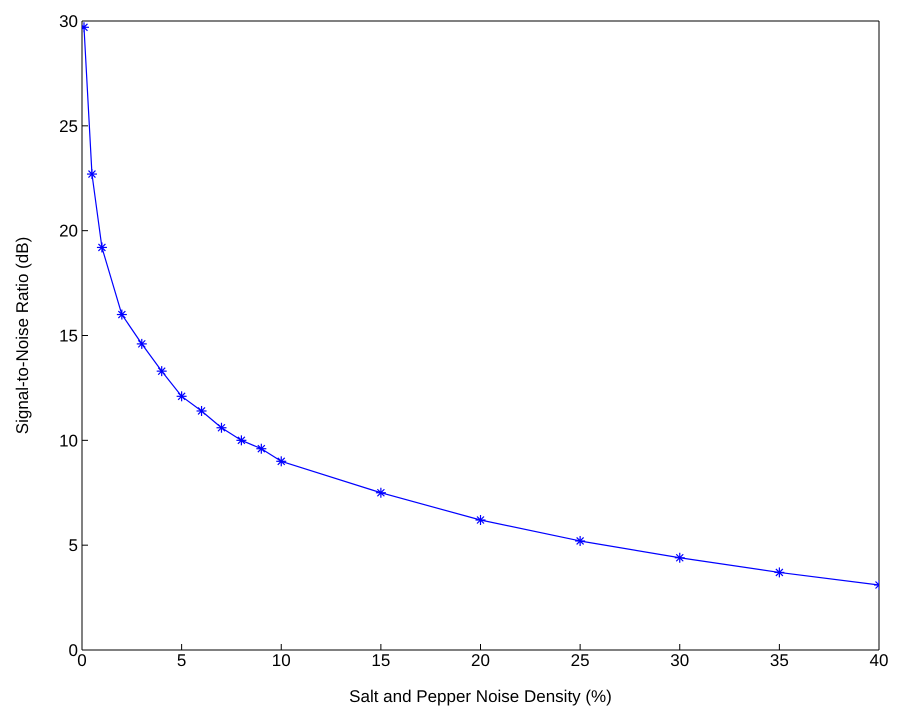 The height and width of the screenshot is (722, 904). What do you see at coordinates (580, 660) in the screenshot?
I see `x-tick-label: 25` at bounding box center [580, 660].